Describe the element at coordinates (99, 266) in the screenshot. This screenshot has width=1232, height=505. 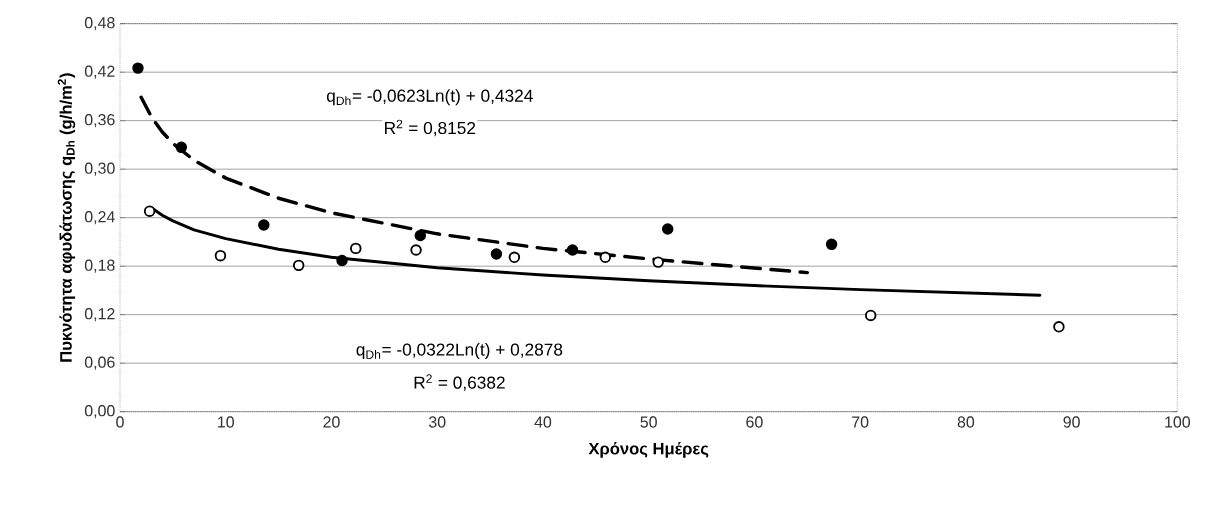
I see `y-tick-label: 0,18` at that location.